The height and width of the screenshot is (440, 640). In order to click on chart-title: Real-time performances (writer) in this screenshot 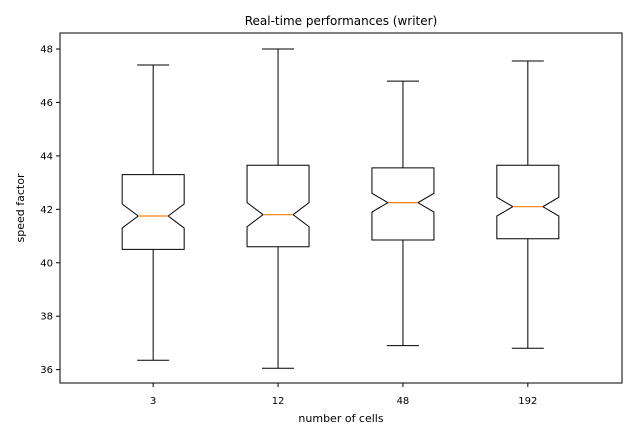, I will do `click(341, 21)`.